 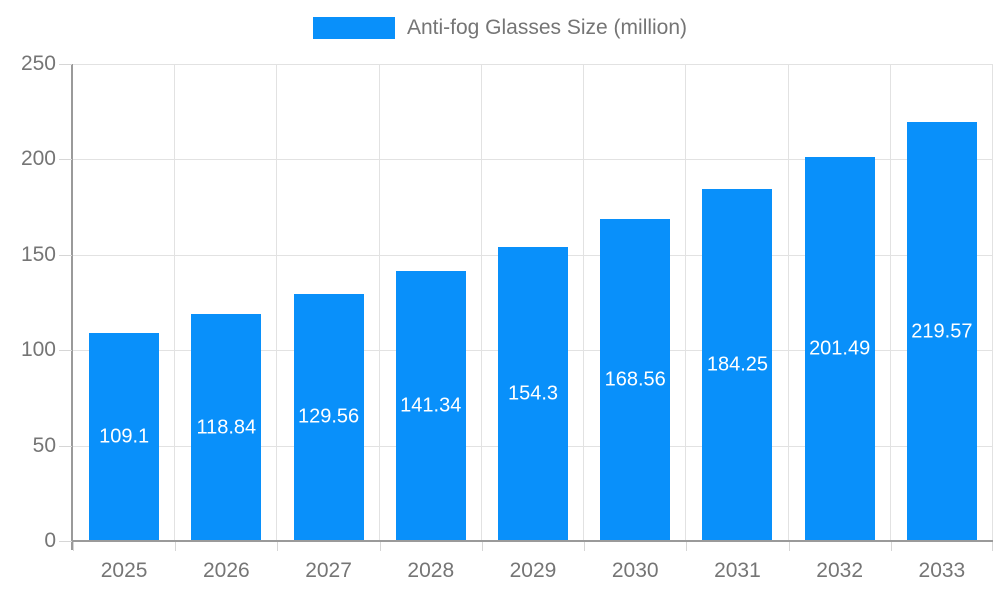 I want to click on bar-value-label: 141.34, so click(x=431, y=405).